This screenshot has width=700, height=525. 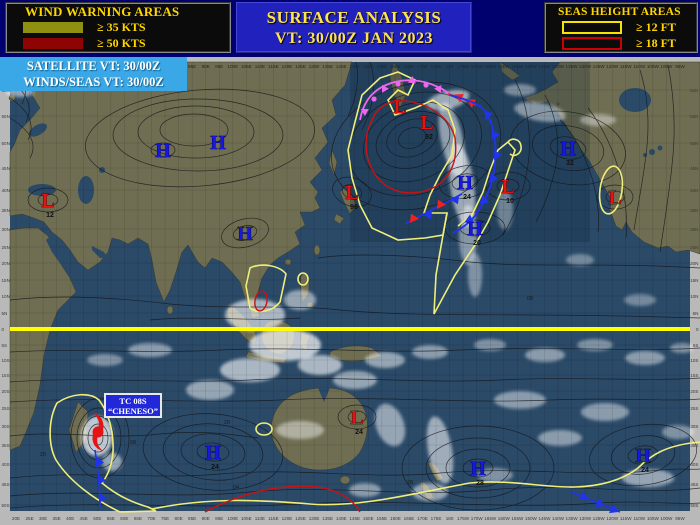 What do you see at coordinates (6, 375) in the screenshot?
I see `lat-label-left: 15S` at bounding box center [6, 375].